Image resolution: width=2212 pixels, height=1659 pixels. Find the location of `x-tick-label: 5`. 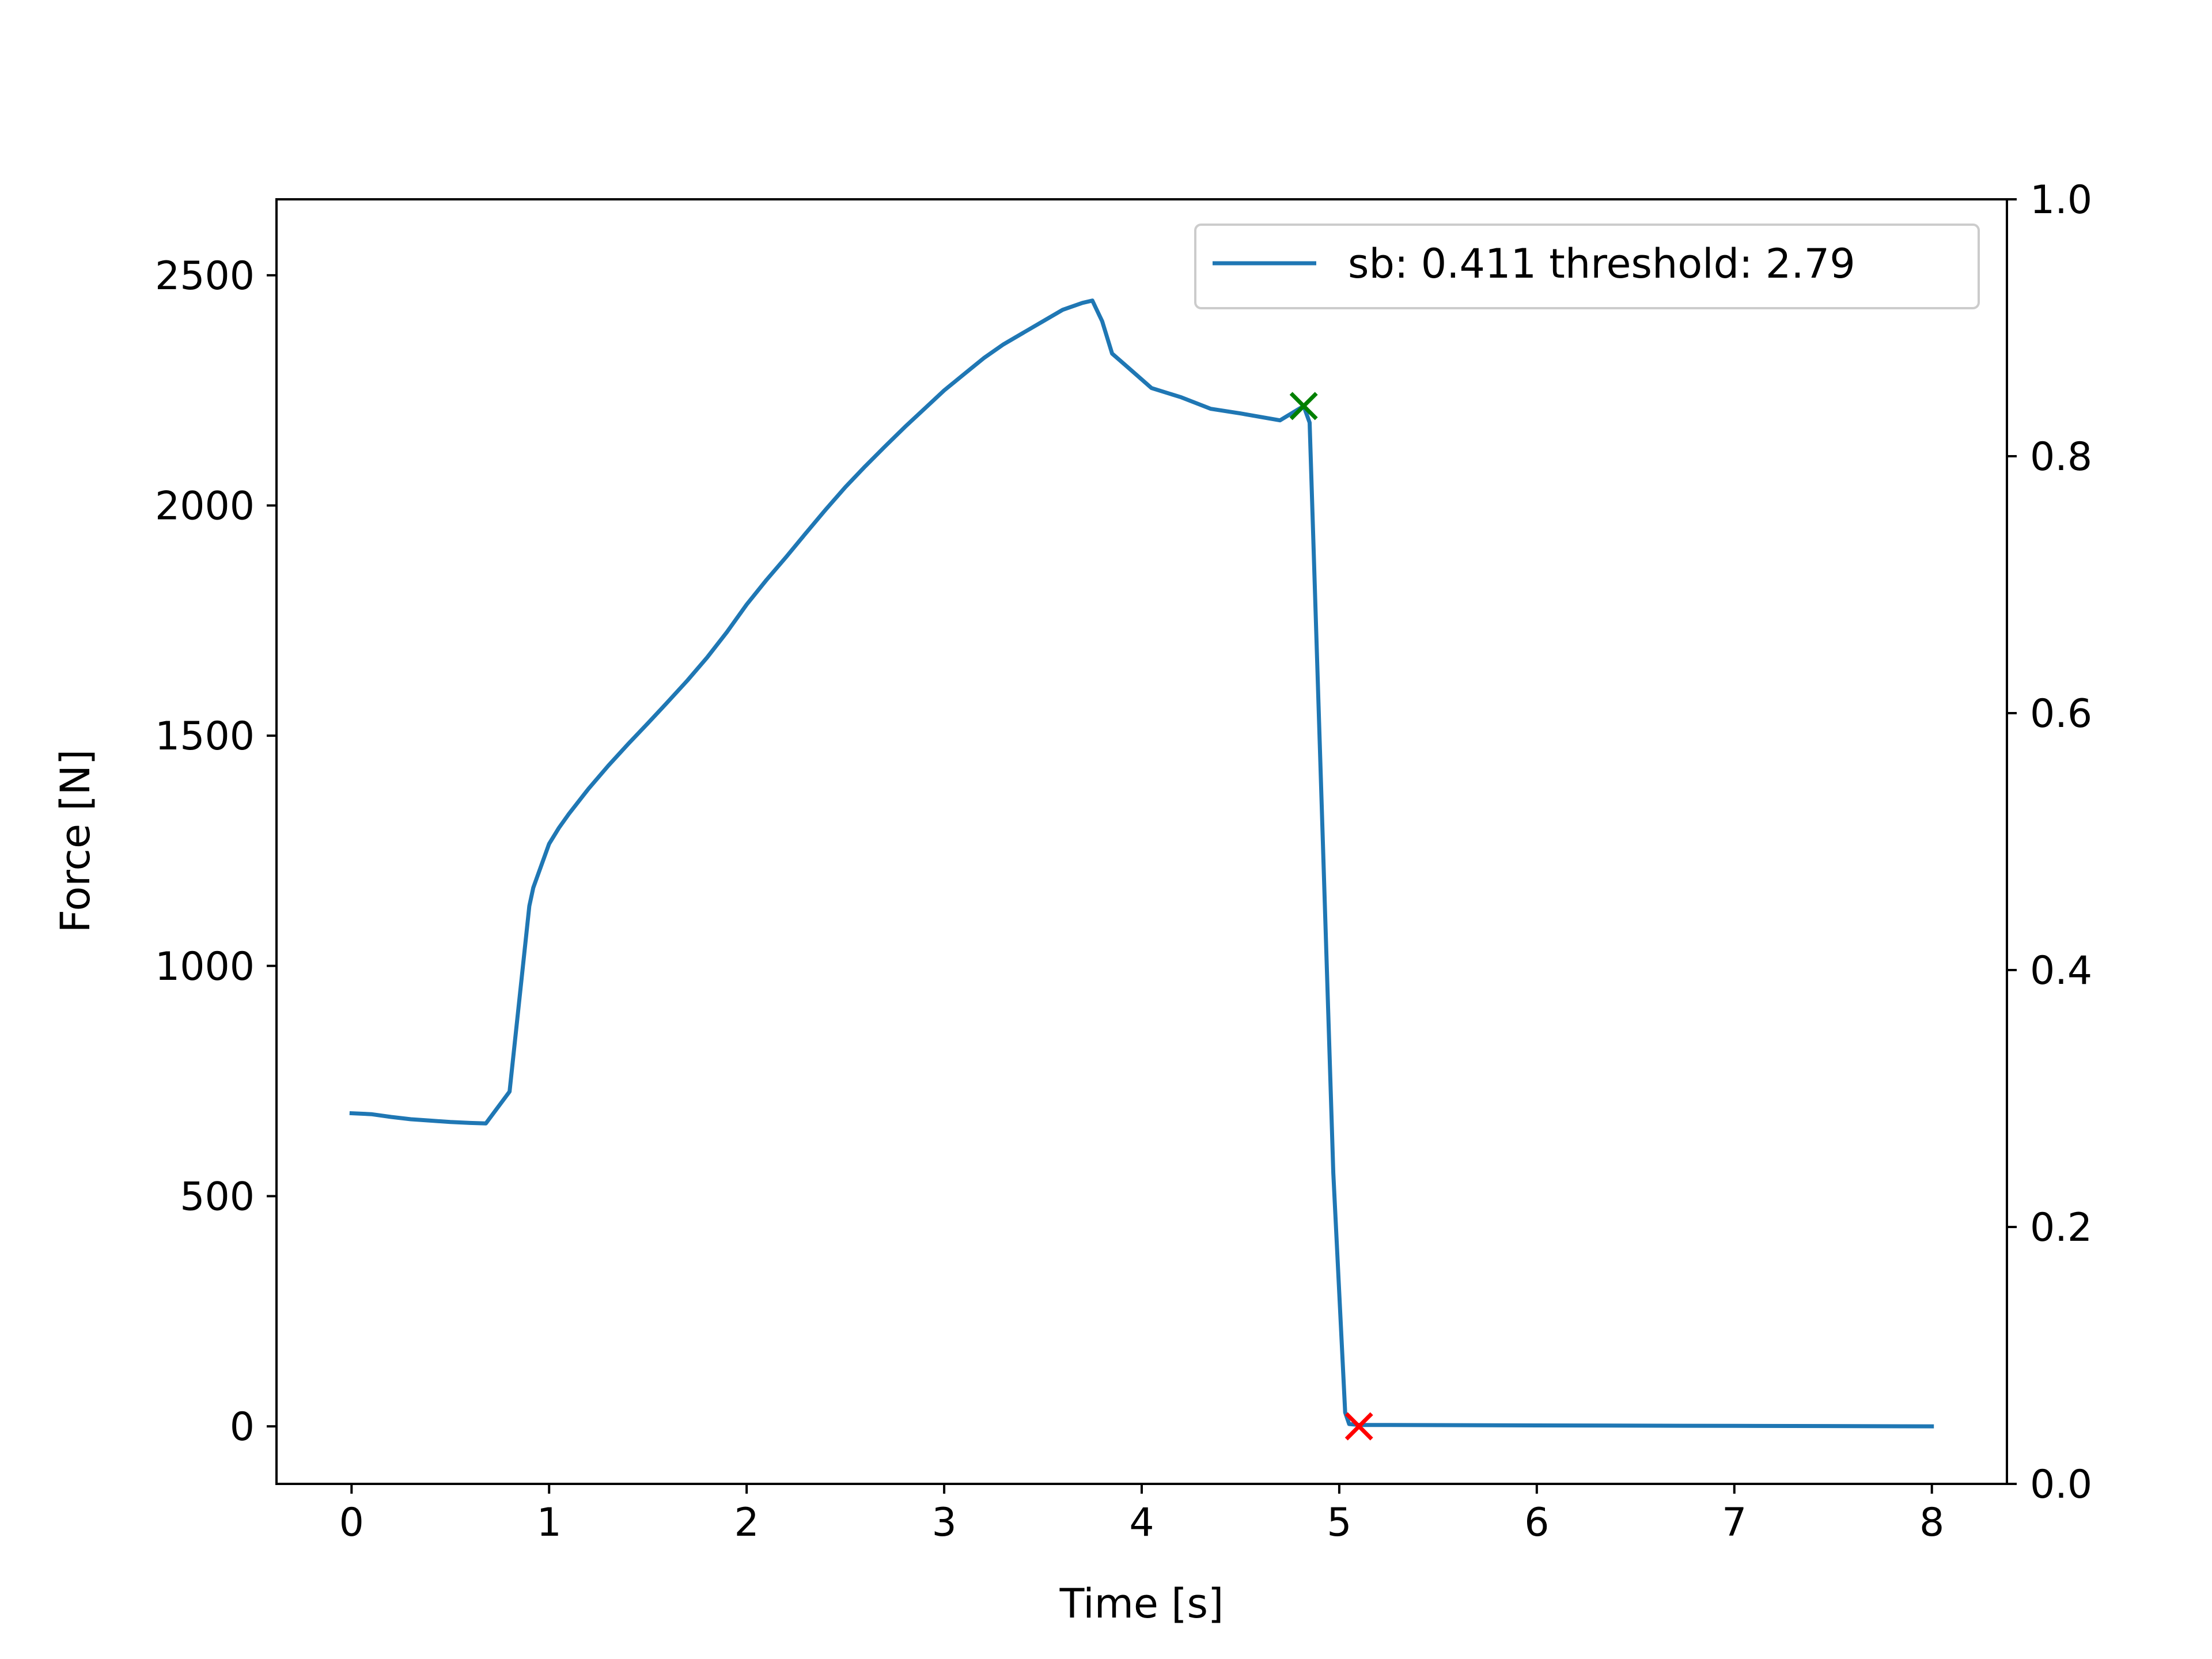

x-tick-label: 5 is located at coordinates (1339, 1523).